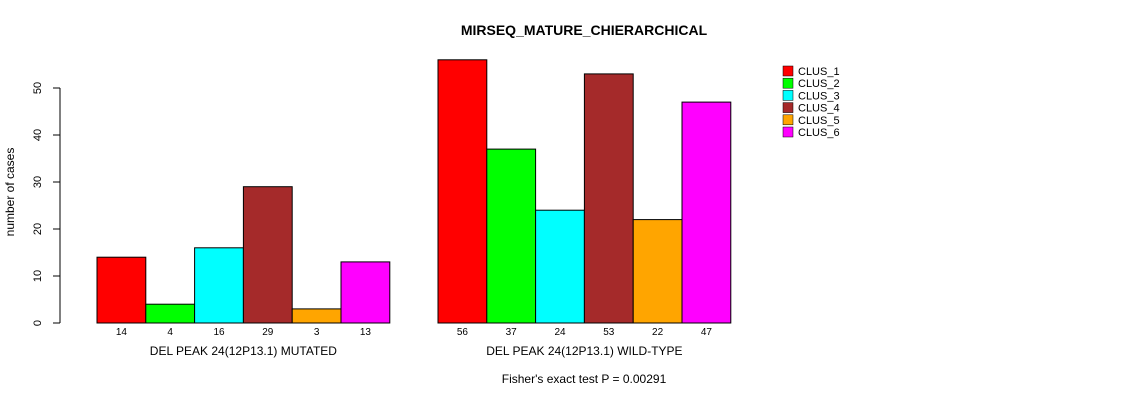 The width and height of the screenshot is (1140, 400). I want to click on bar-count-label: 53, so click(609, 332).